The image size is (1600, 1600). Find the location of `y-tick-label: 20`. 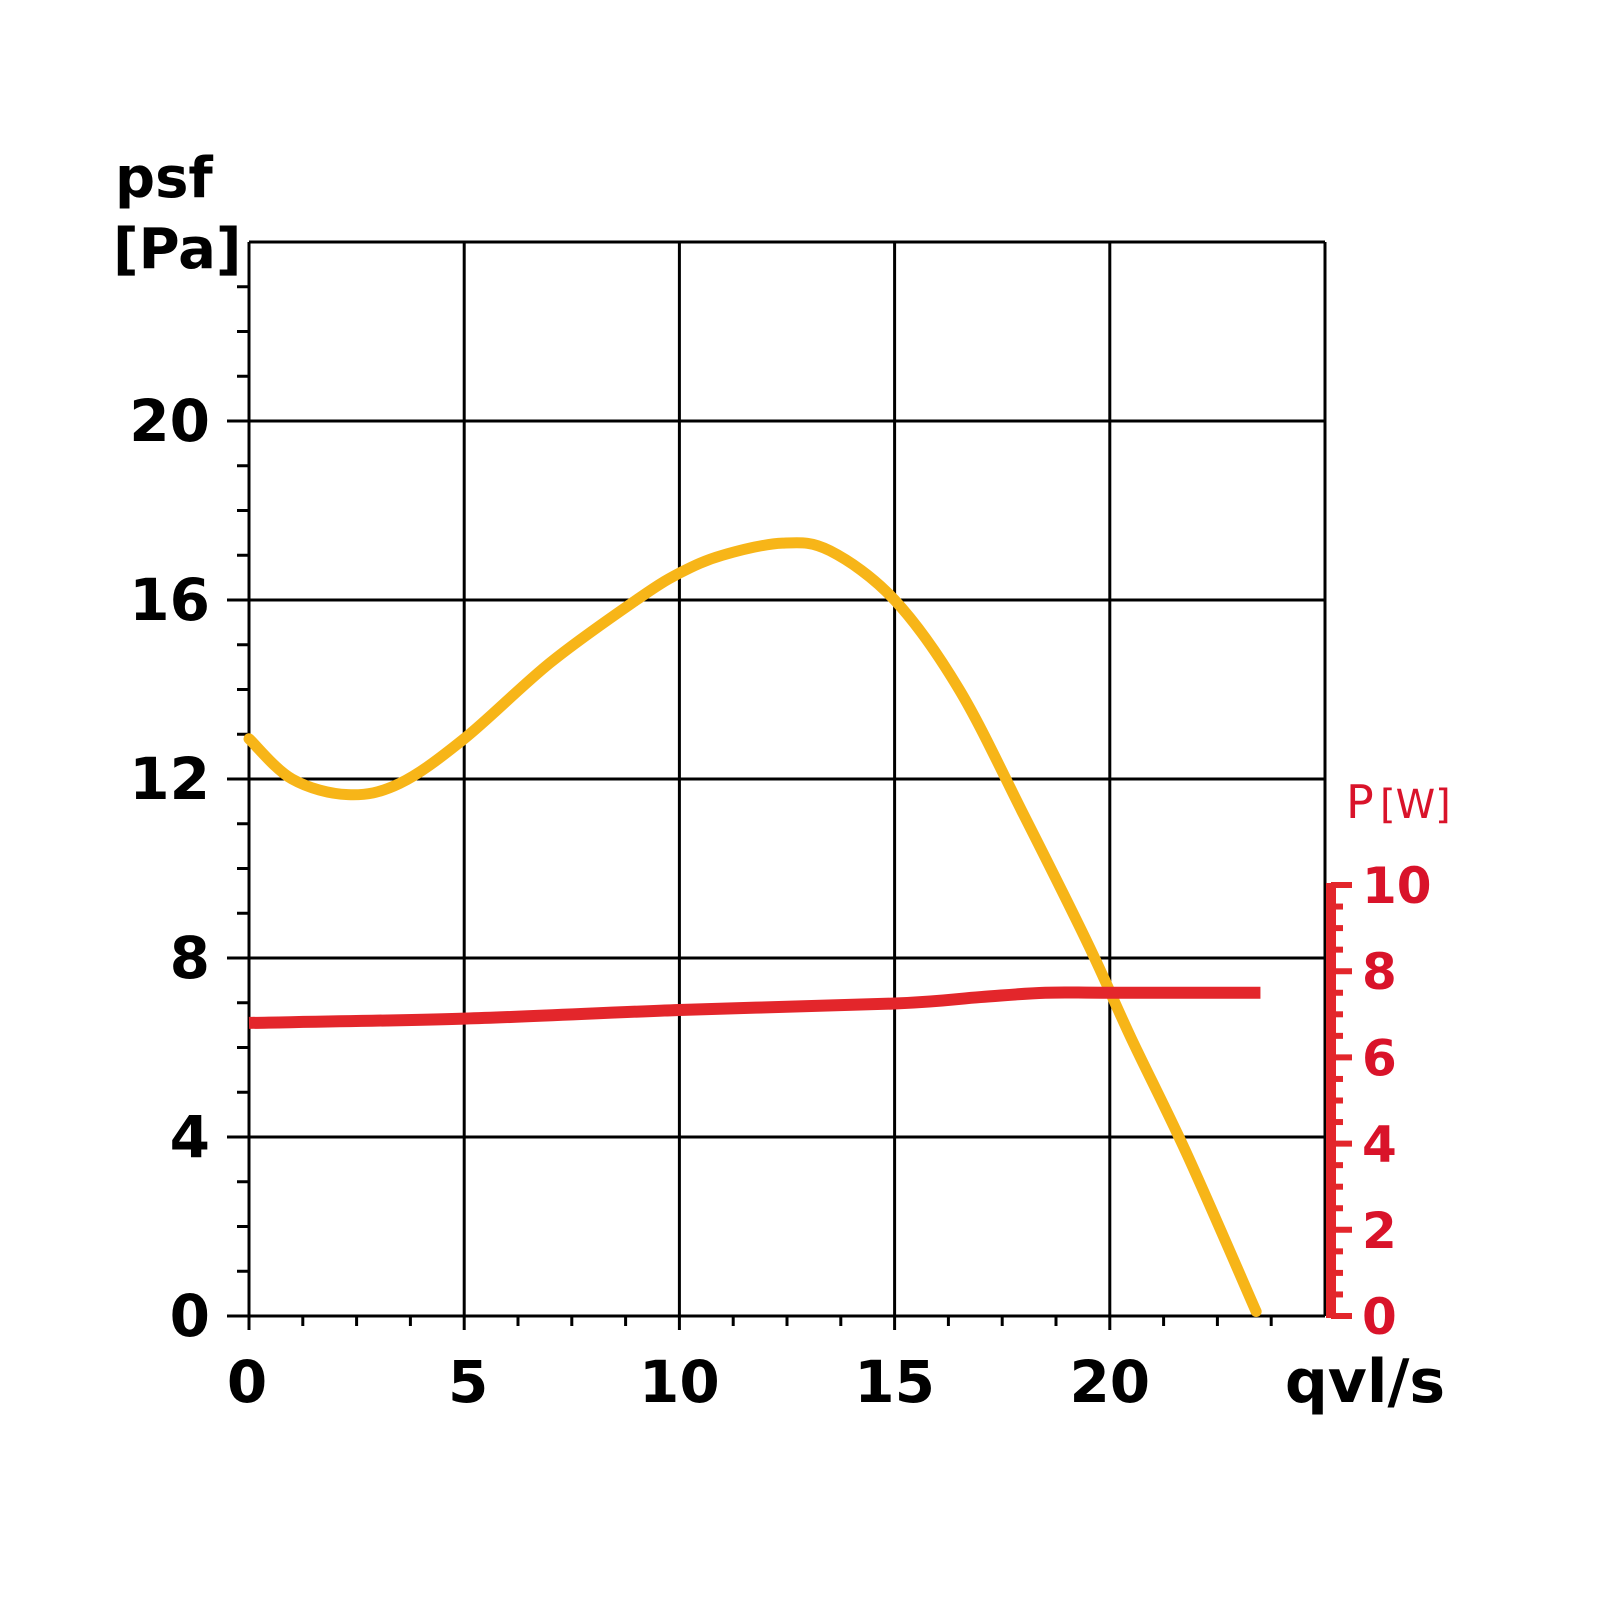

y-tick-label: 20 is located at coordinates (169, 421).